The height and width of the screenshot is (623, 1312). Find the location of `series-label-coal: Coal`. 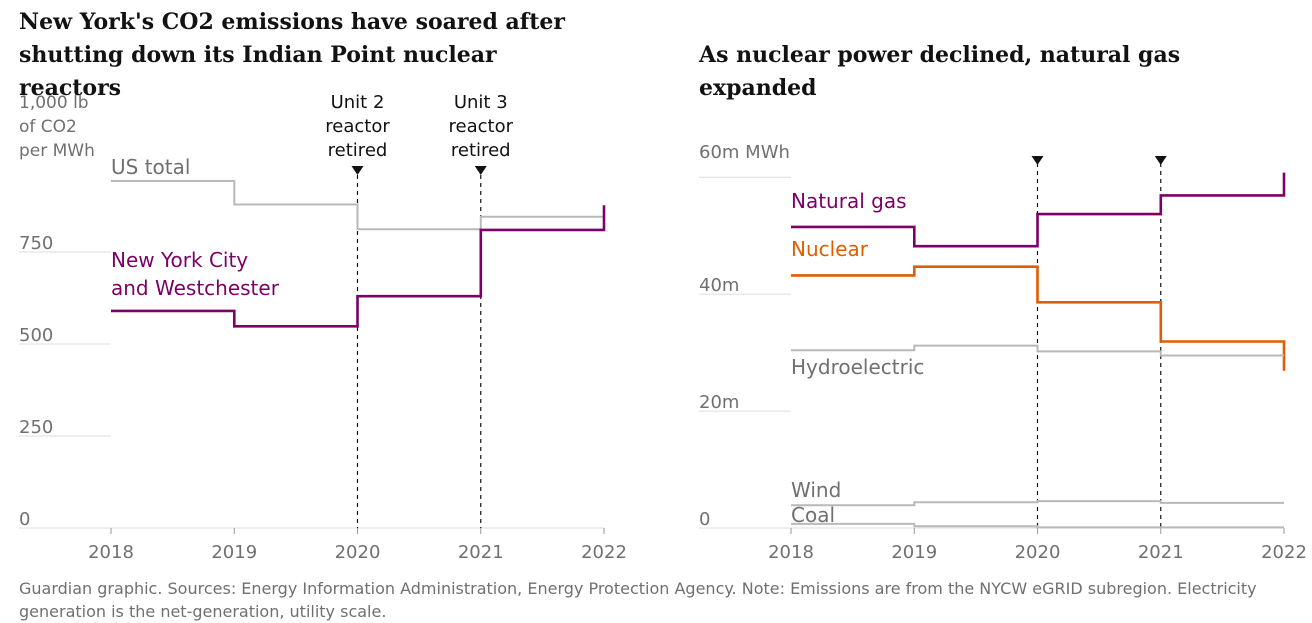

series-label-coal: Coal is located at coordinates (813, 515).